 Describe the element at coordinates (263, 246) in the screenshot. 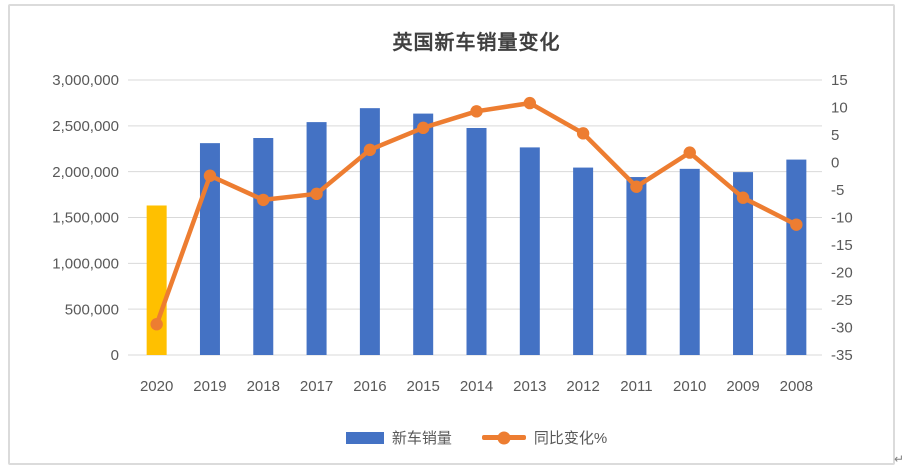

I see `bar-2018` at that location.